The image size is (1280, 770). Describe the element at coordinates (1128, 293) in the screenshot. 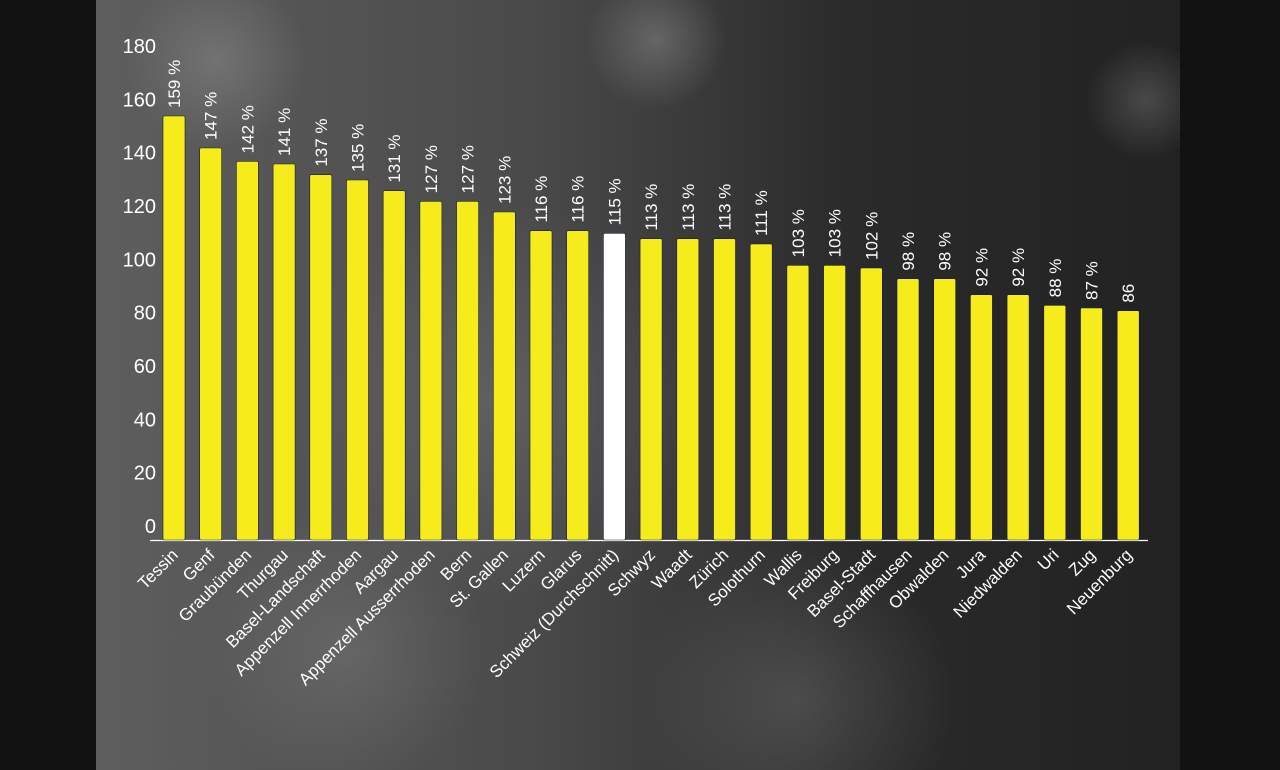

I see `data-label: 86` at that location.